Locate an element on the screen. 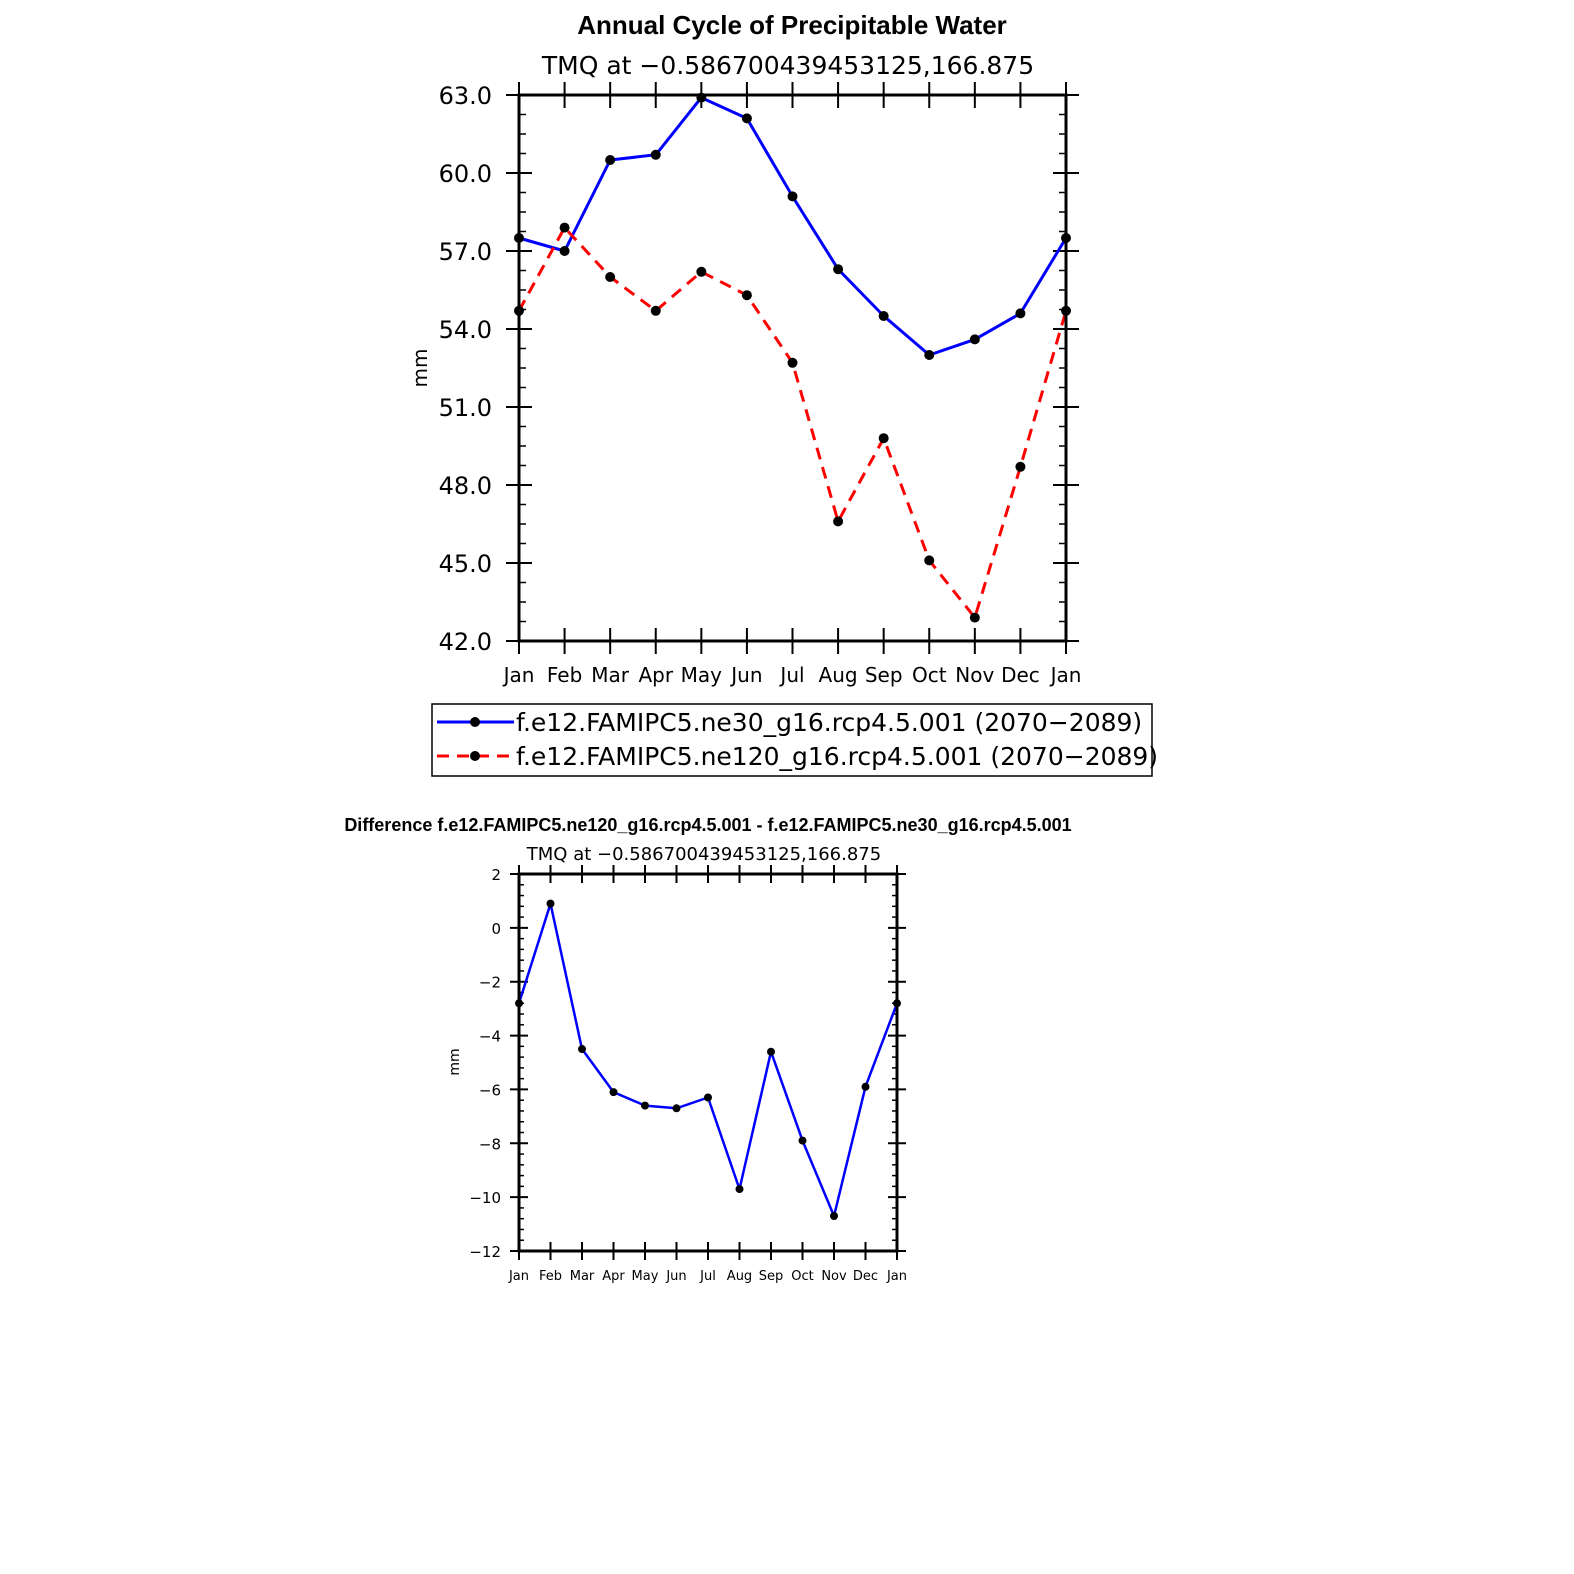 This screenshot has width=1574, height=1574. series-line-b is located at coordinates (792, 423).